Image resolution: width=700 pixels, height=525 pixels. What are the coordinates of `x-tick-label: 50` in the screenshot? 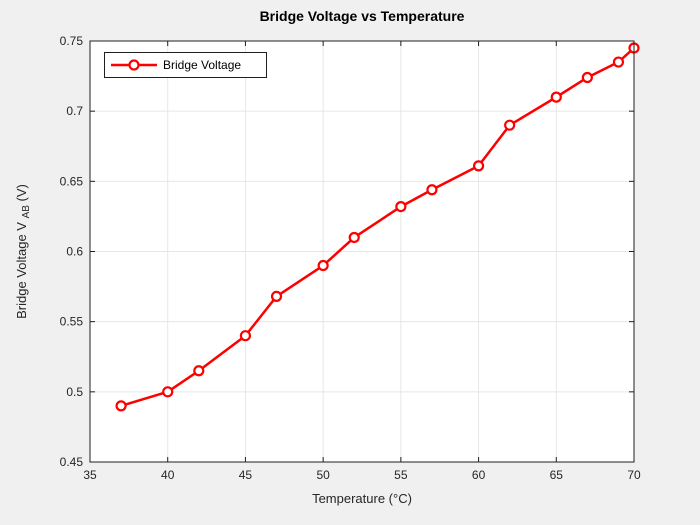 It's located at (323, 475).